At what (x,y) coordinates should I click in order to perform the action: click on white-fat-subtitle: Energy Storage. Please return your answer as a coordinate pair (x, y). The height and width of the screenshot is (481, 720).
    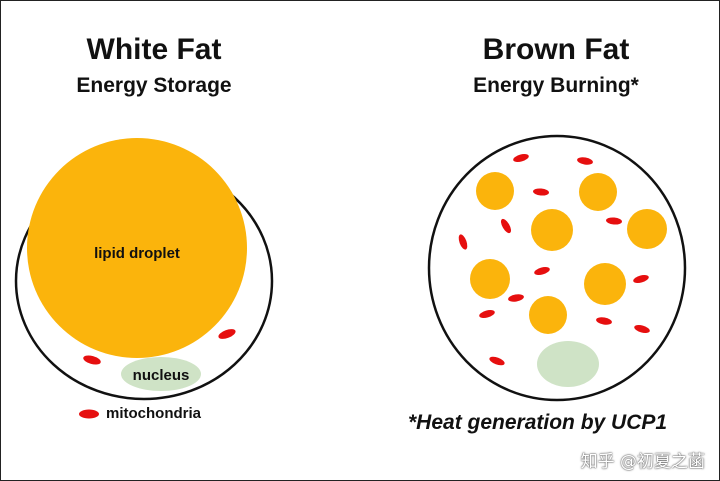
    Looking at the image, I should click on (154, 85).